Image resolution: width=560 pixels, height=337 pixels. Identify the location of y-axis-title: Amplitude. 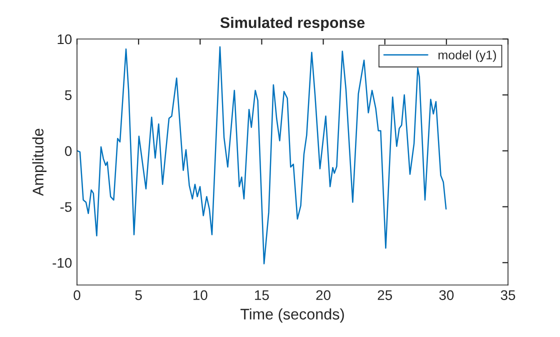
(39, 162).